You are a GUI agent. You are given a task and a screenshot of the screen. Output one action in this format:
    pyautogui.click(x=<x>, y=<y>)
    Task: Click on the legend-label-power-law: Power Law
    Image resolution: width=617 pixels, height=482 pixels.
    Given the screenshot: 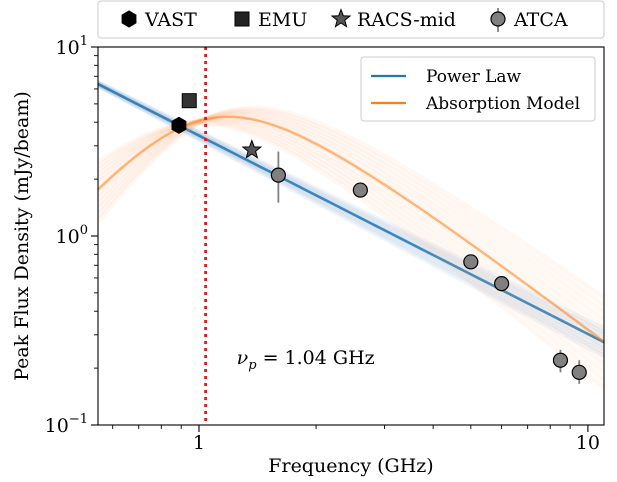 What is the action you would take?
    pyautogui.click(x=474, y=77)
    